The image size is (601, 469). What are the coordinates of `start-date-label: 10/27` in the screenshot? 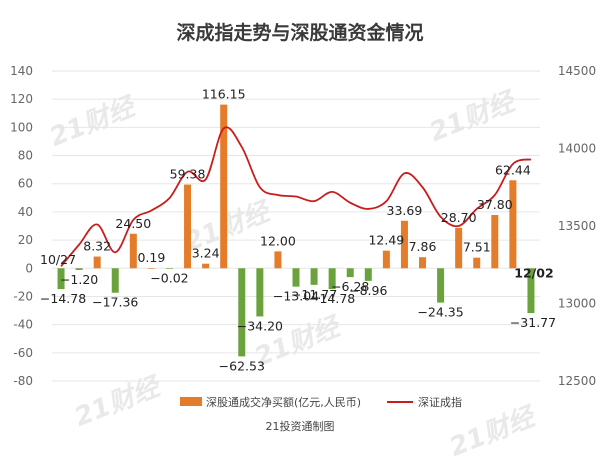 It's located at (58, 259).